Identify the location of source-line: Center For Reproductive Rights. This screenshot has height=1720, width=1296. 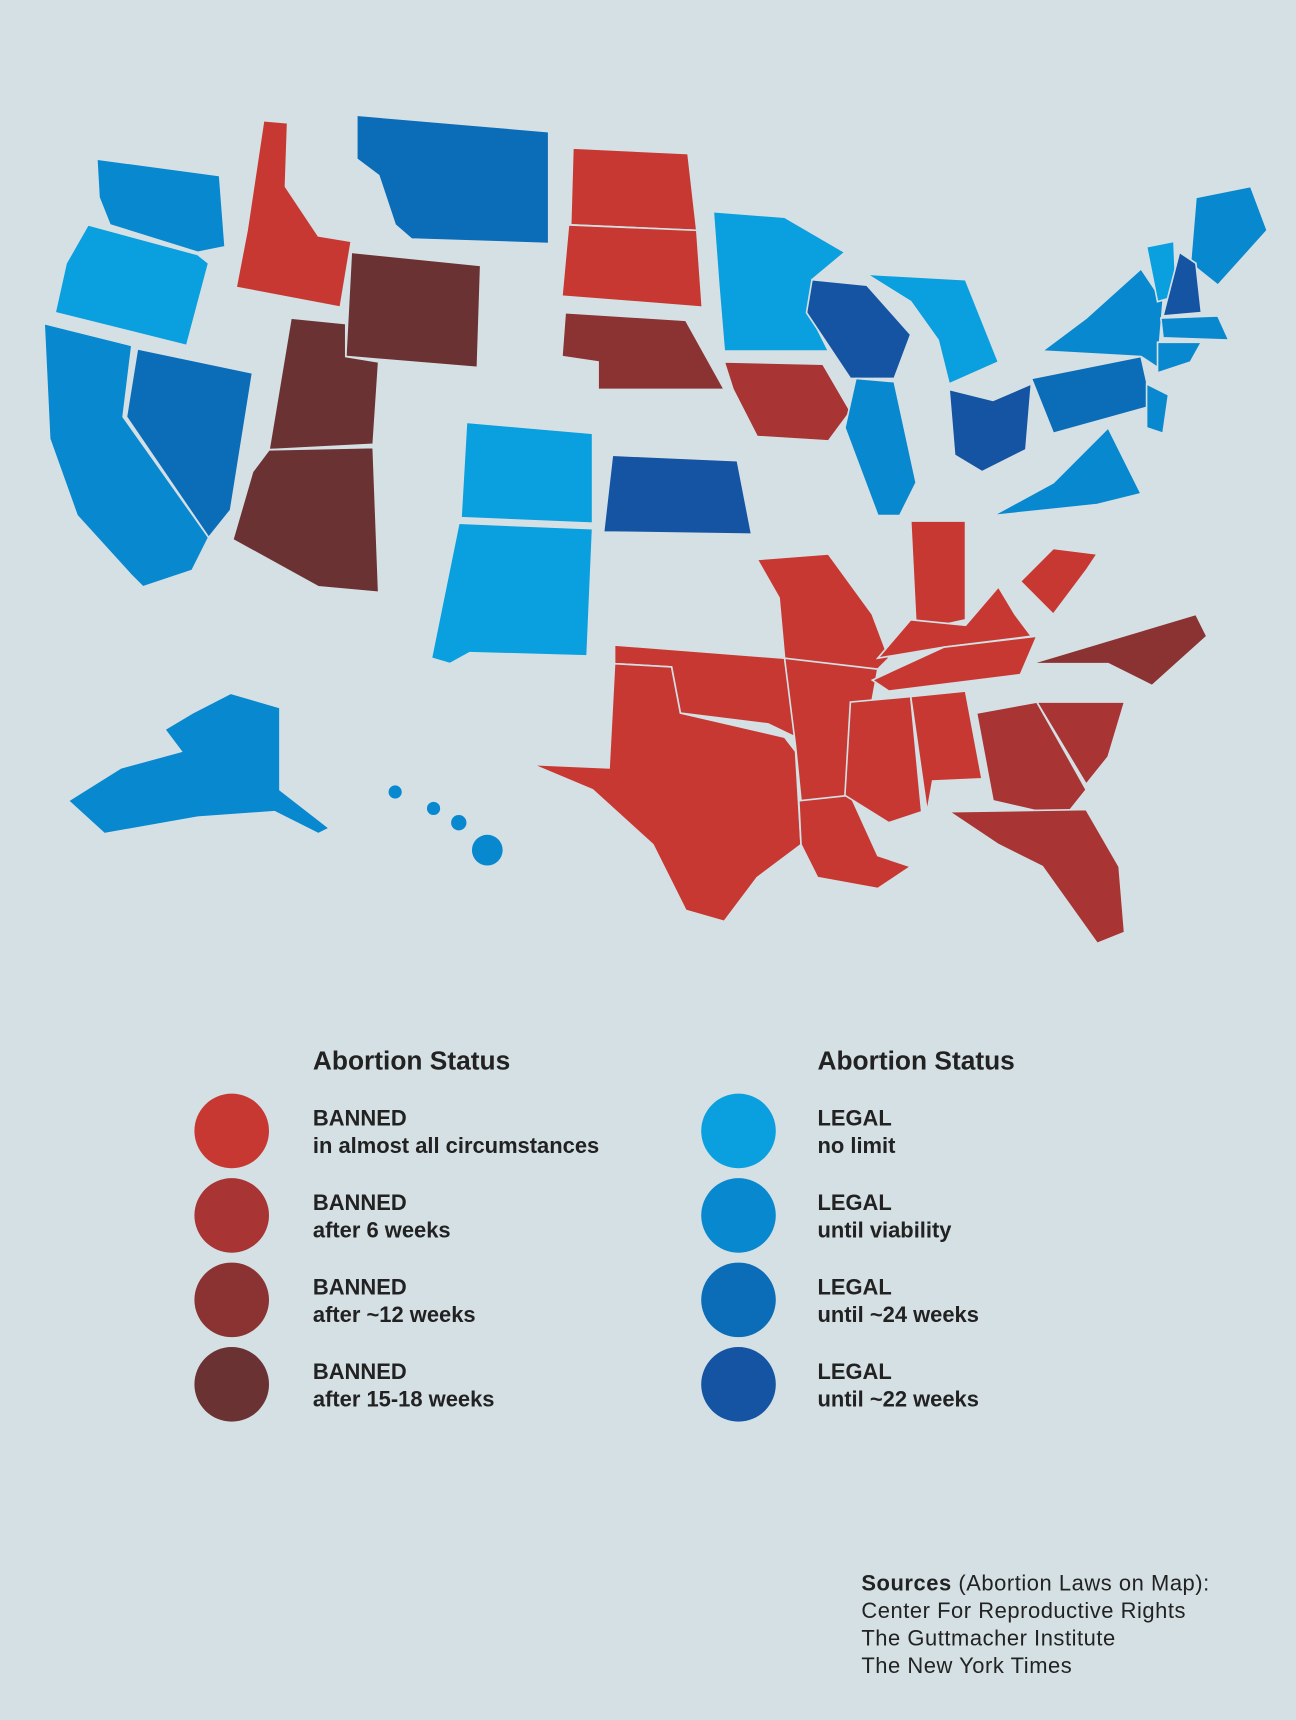
(1023, 1610).